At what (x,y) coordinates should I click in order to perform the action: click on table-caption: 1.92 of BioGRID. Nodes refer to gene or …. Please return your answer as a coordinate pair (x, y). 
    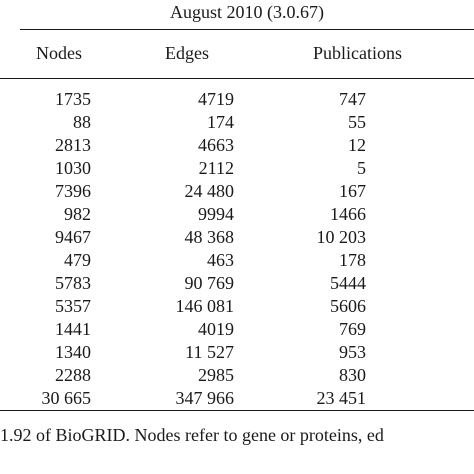
    Looking at the image, I should click on (192, 435).